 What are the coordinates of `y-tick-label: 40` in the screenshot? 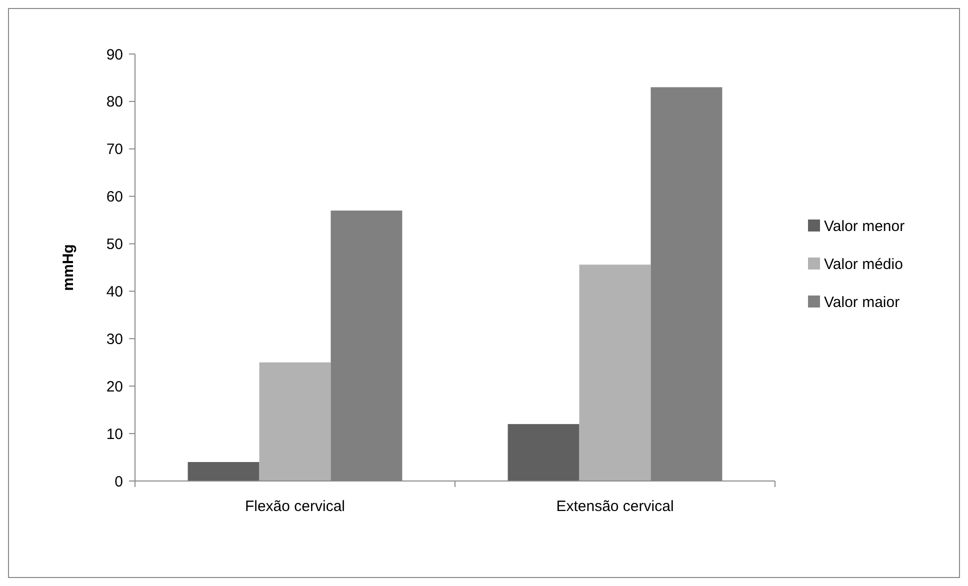 It's located at (114, 291).